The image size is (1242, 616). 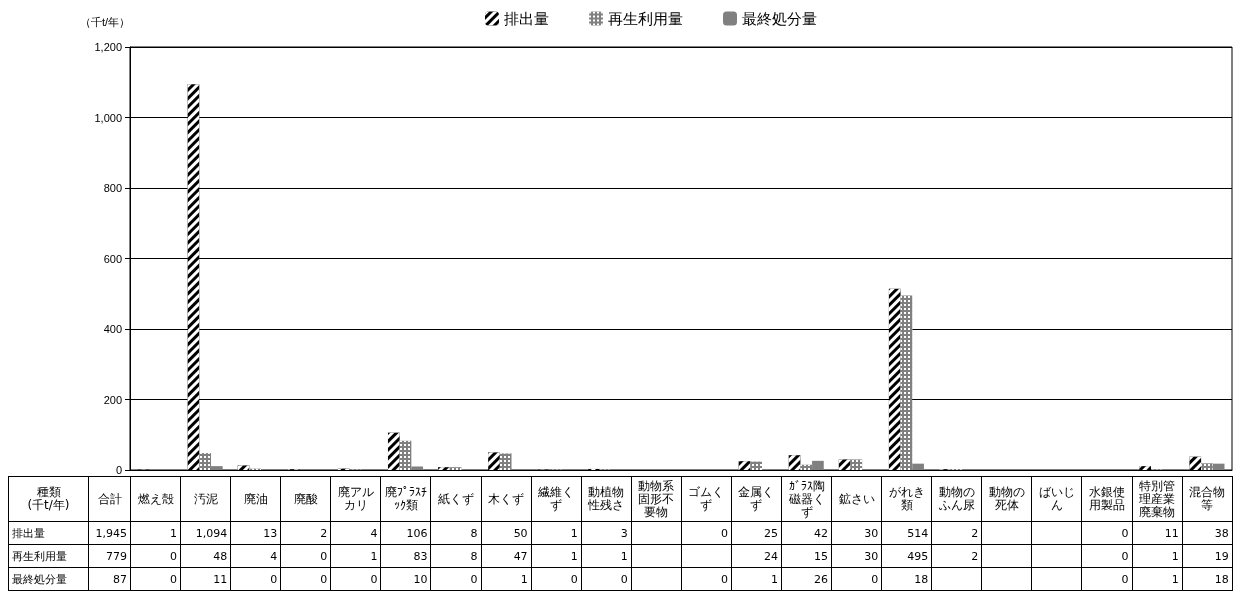 I want to click on y-tick-label: 200, so click(x=112, y=399).